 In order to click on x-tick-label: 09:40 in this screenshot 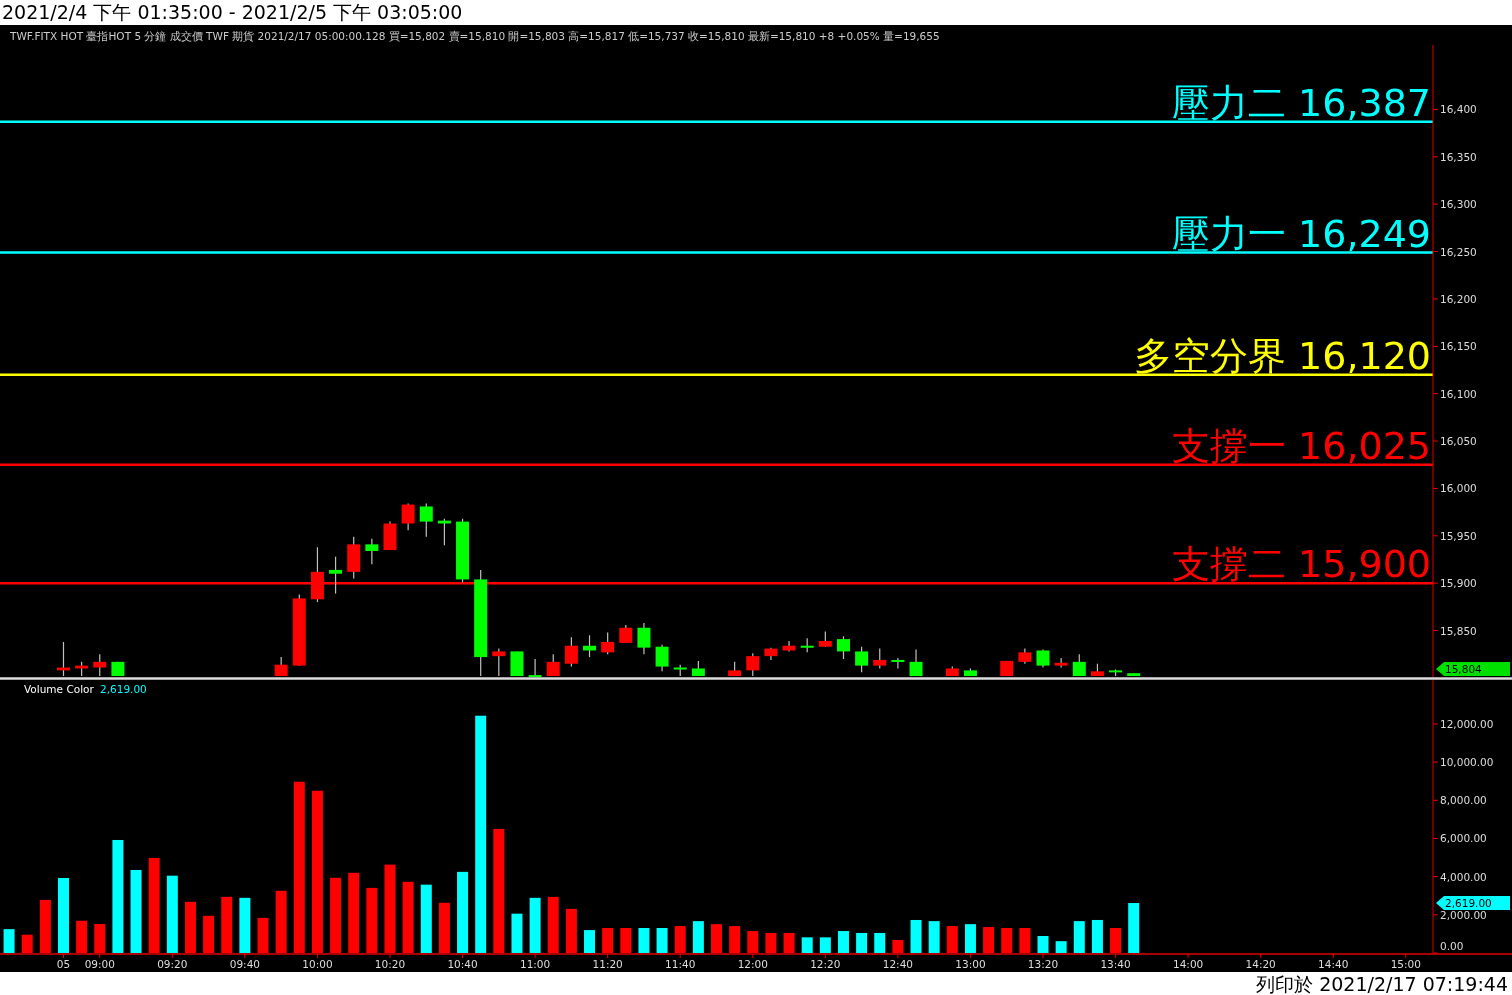, I will do `click(245, 964)`.